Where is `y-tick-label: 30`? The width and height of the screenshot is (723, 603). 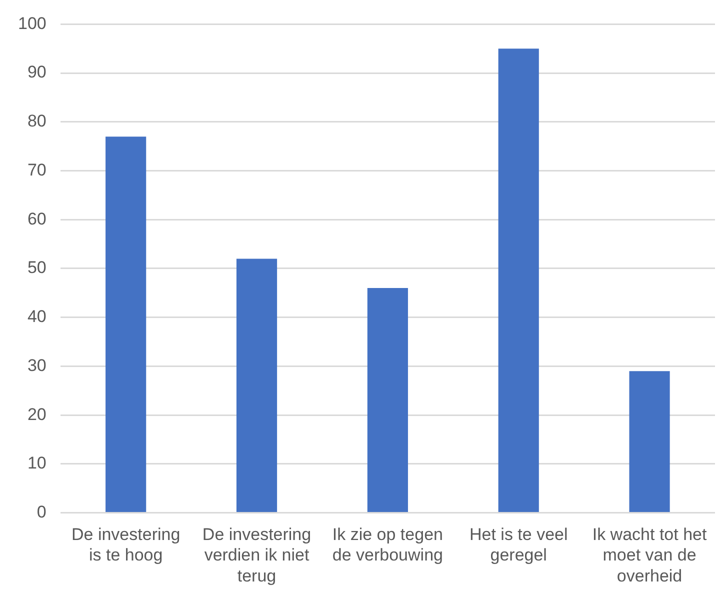 y-tick-label: 30 is located at coordinates (36, 365).